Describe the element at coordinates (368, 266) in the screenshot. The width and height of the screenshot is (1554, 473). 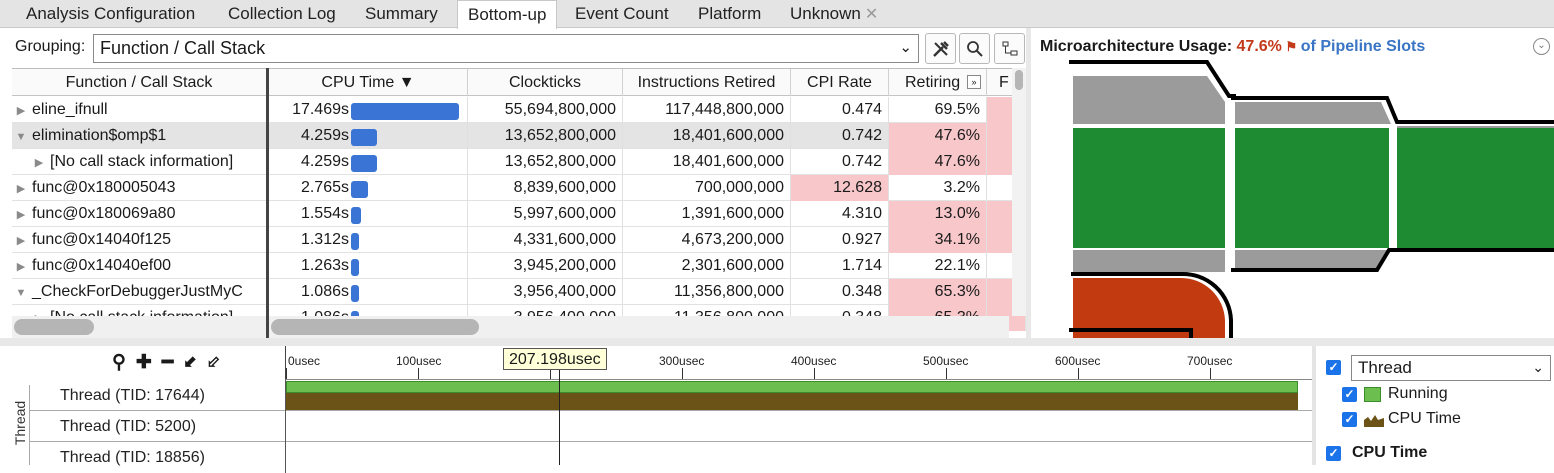
I see `cpu-time-cell: 1.263s` at that location.